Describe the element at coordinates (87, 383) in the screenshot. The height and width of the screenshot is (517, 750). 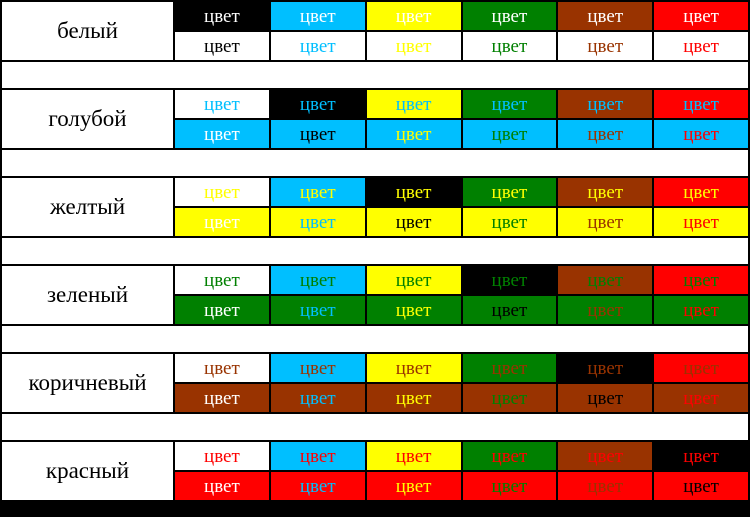
I see `row-color-label: коричневый` at that location.